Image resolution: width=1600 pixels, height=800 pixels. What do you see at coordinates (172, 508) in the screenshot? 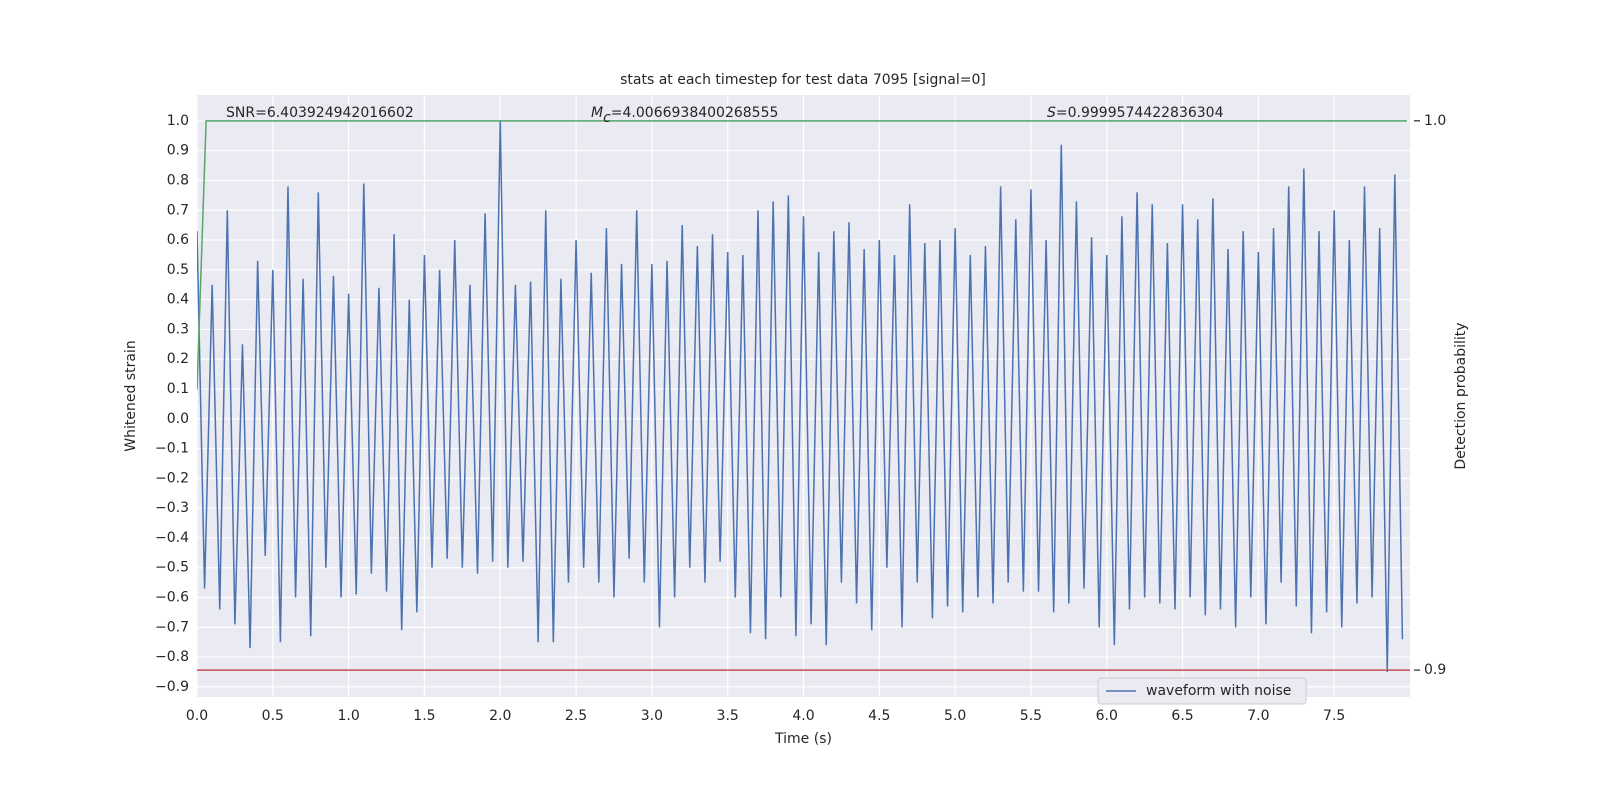
I see `y-tick-label: −0.3` at bounding box center [172, 508].